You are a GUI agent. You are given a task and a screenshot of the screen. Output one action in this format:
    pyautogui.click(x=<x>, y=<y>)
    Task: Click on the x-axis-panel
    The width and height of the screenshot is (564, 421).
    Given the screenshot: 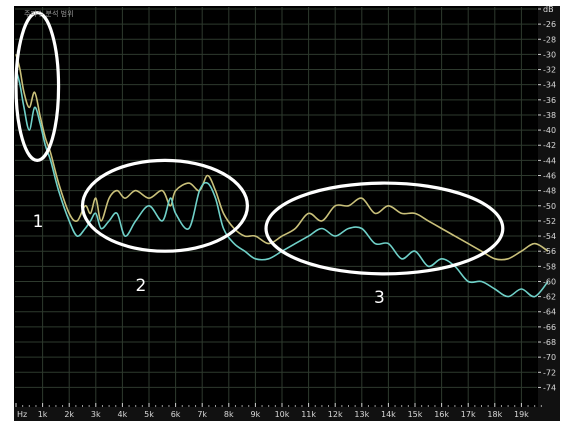 What is the action you would take?
    pyautogui.click(x=287, y=414)
    